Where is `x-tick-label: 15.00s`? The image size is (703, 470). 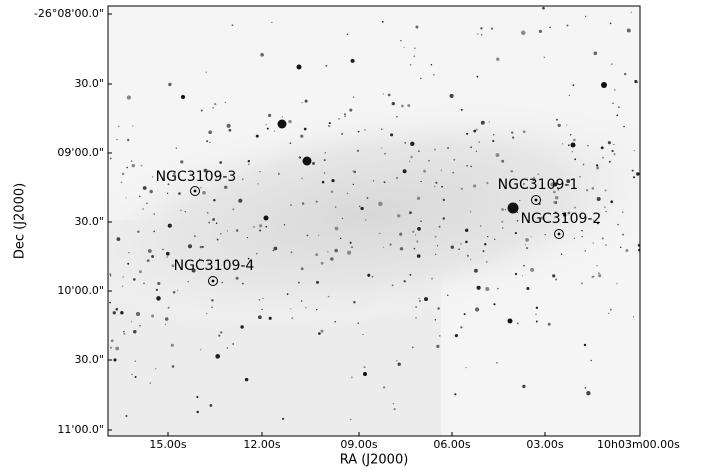 x-tick-label: 15.00s is located at coordinates (167, 444).